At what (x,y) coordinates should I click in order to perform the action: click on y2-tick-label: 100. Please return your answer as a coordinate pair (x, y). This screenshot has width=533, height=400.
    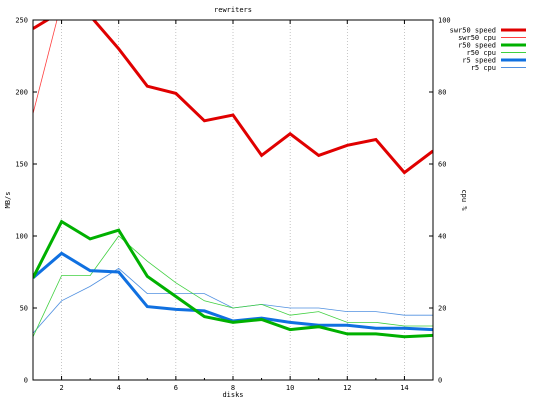
    Looking at the image, I should click on (444, 21).